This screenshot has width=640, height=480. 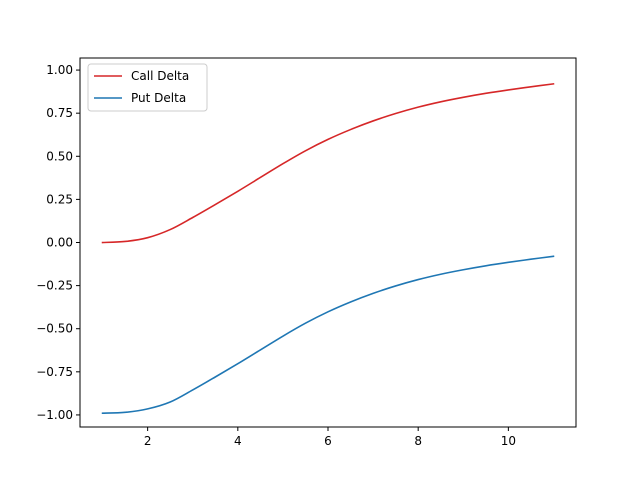 What do you see at coordinates (328, 441) in the screenshot?
I see `x-tick-label: 6` at bounding box center [328, 441].